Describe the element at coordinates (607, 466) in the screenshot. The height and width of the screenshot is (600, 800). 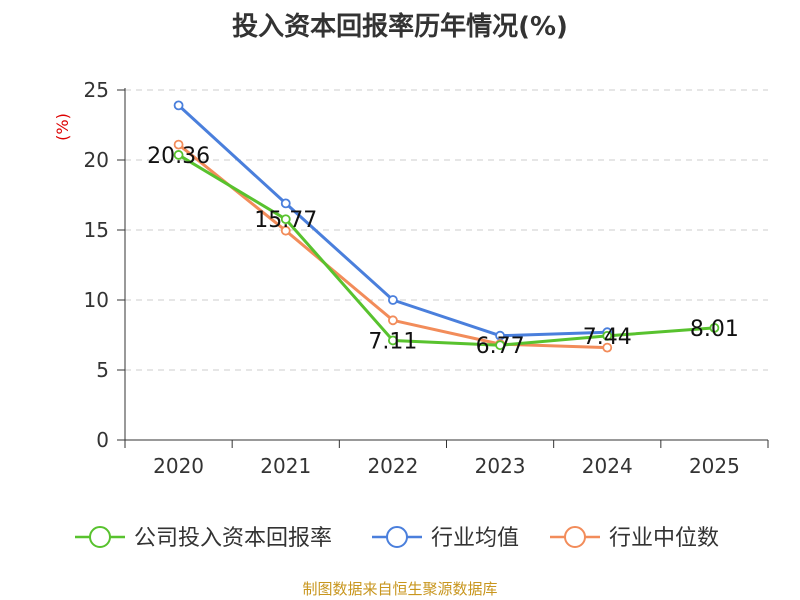
I see `x-tick-label-2024: 2024` at that location.